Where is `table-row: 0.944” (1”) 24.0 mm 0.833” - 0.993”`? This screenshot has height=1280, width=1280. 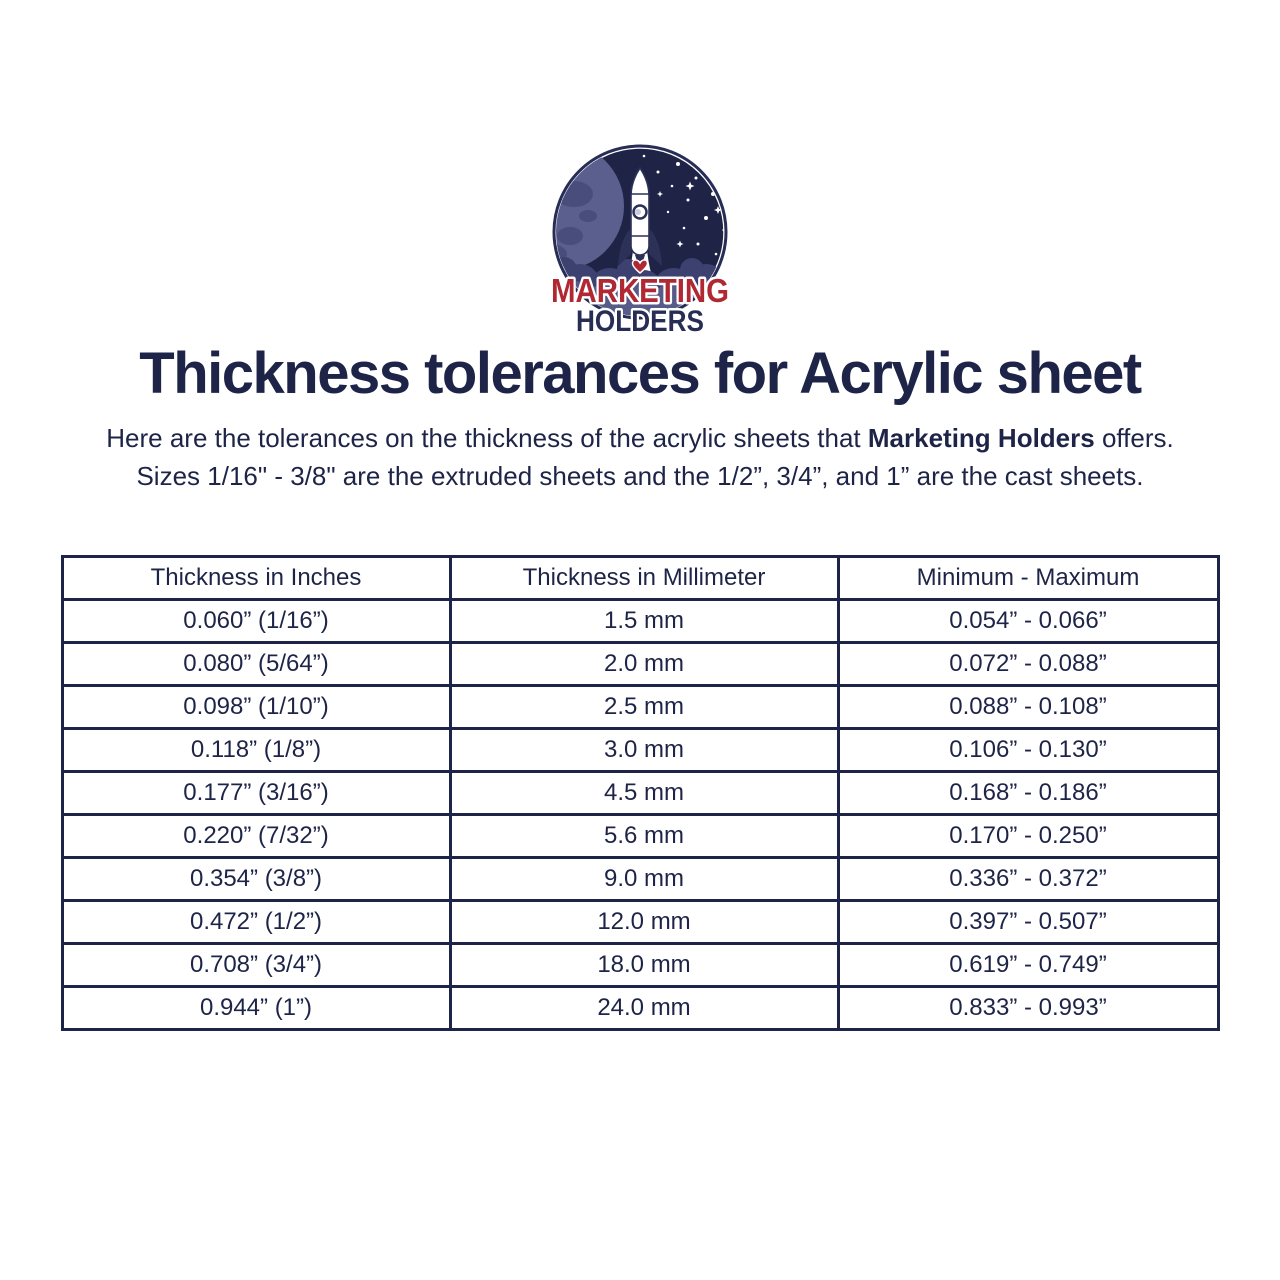
table-row: 0.944” (1”) 24.0 mm 0.833” - 0.993” is located at coordinates (640, 1008).